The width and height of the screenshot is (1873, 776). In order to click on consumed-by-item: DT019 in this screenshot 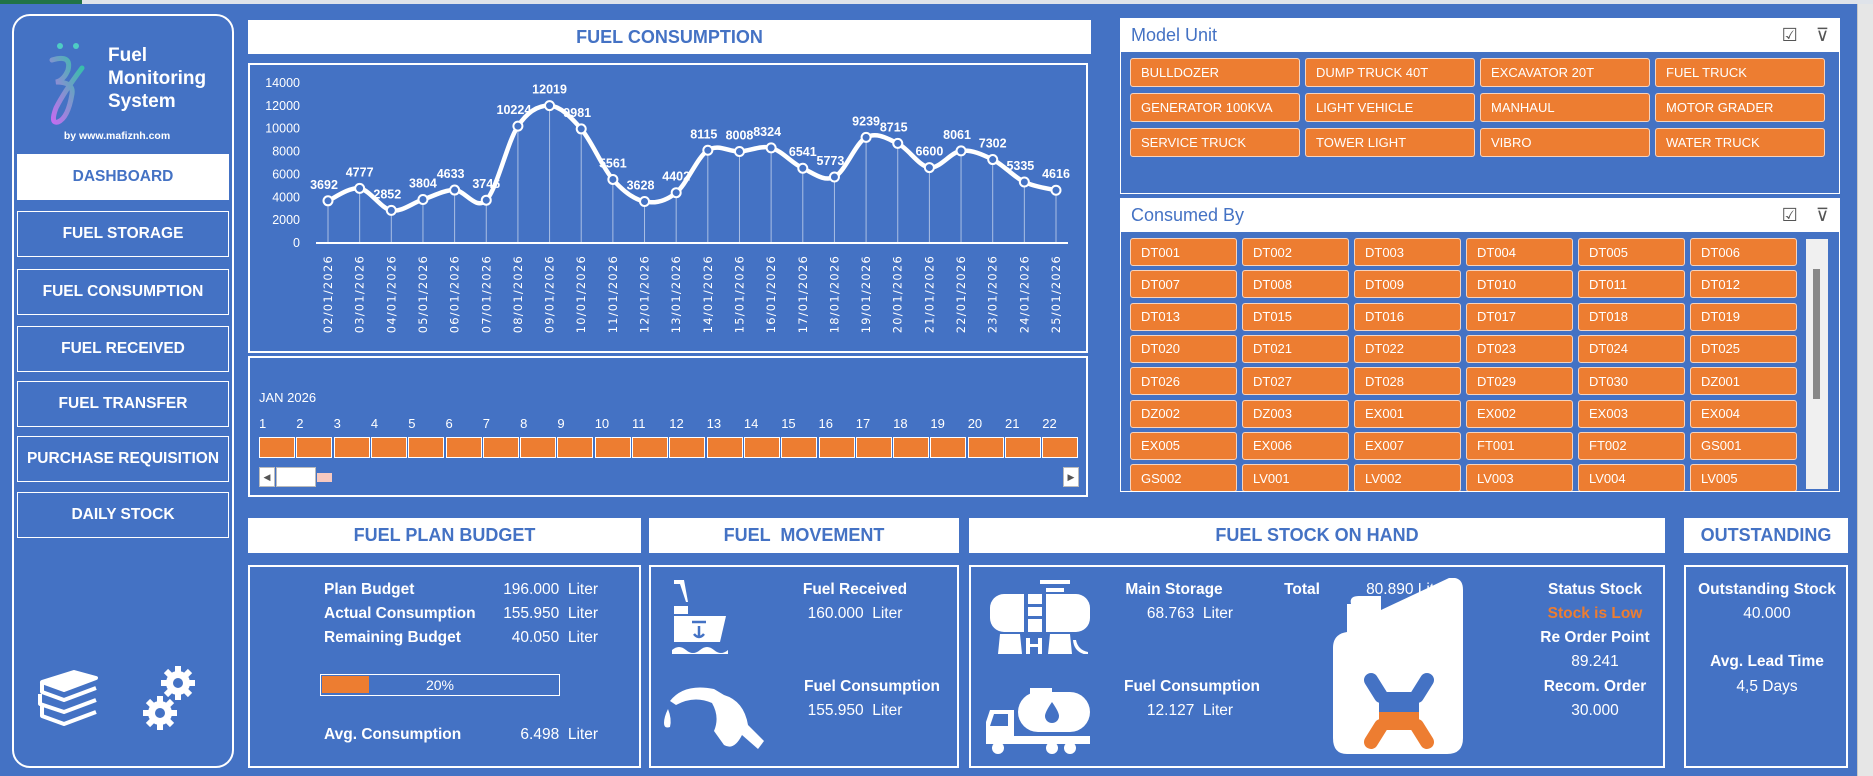, I will do `click(1743, 316)`.